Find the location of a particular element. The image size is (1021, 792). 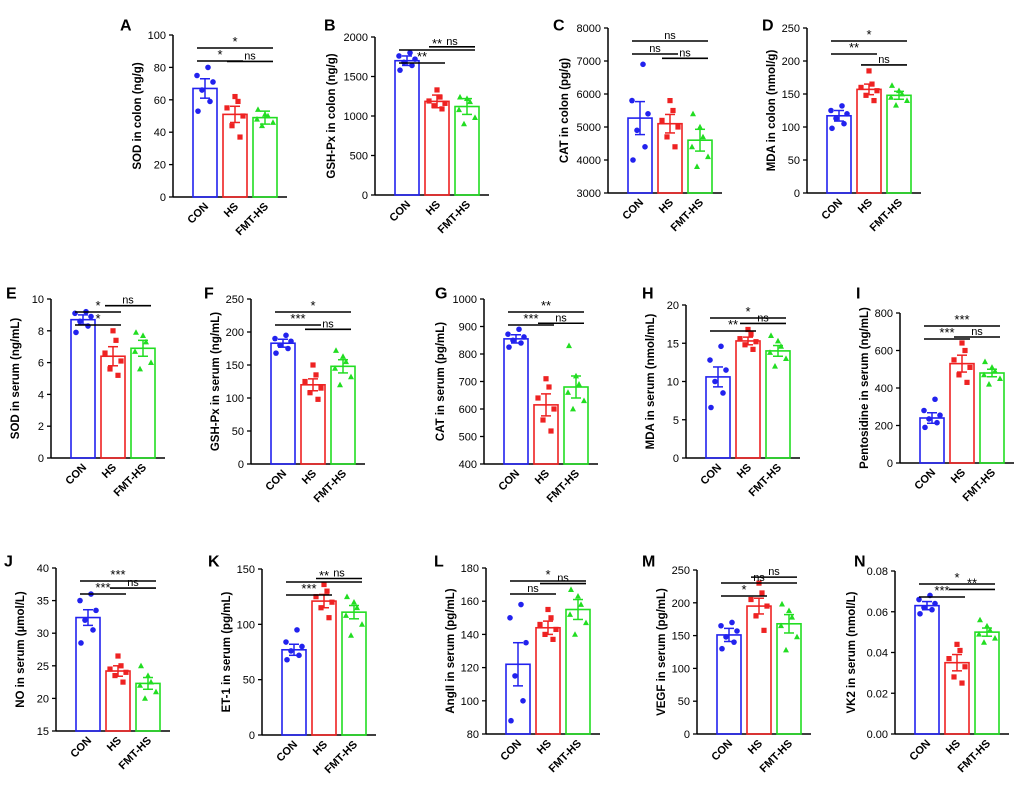

panel-letter: C is located at coordinates (559, 25).